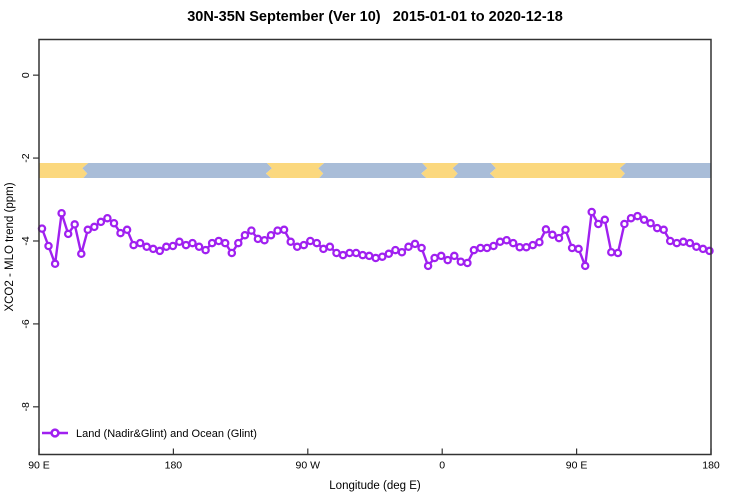 Image resolution: width=750 pixels, height=500 pixels. I want to click on y-axis-title: XCO2 - MLO trend (ppm), so click(10, 246).